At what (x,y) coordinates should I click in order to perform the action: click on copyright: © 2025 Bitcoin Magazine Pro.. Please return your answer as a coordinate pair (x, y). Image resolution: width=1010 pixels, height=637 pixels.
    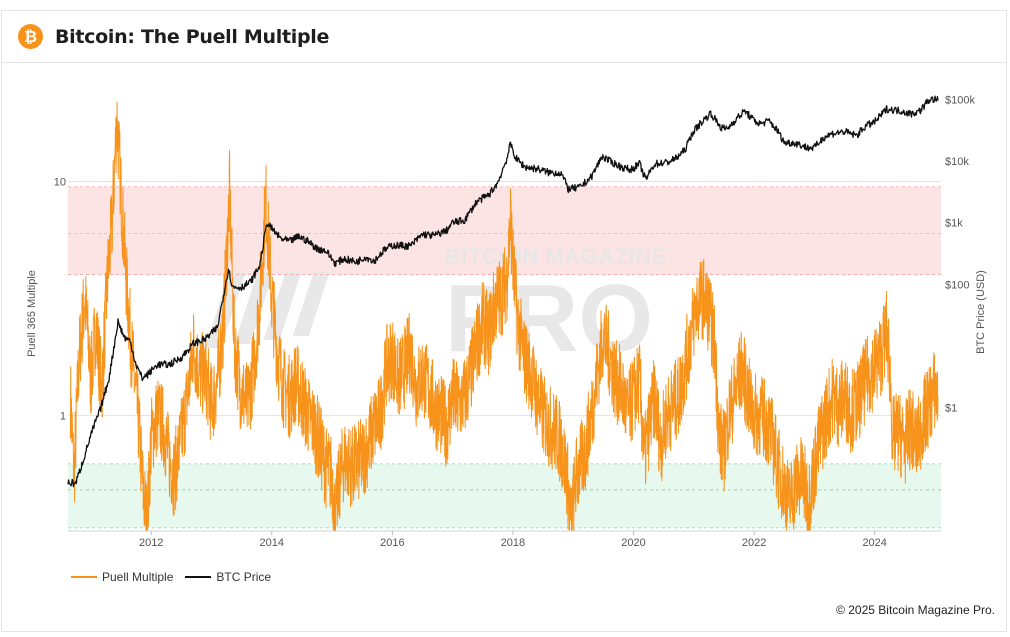
    Looking at the image, I should click on (915, 610).